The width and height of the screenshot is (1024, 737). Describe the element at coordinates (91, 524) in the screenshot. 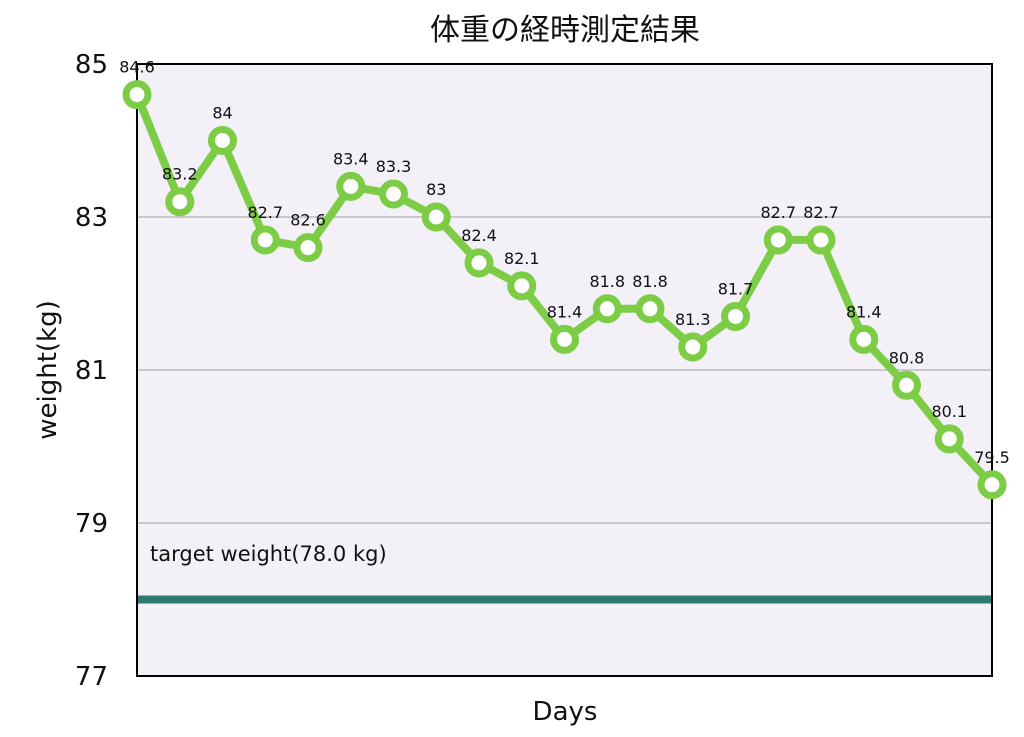

I see `y-tick-label: 79` at that location.